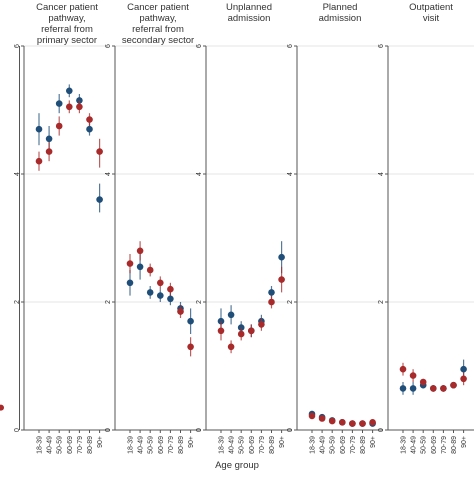  What do you see at coordinates (158, 40) in the screenshot?
I see `panel-title-line: secondary sector` at bounding box center [158, 40].